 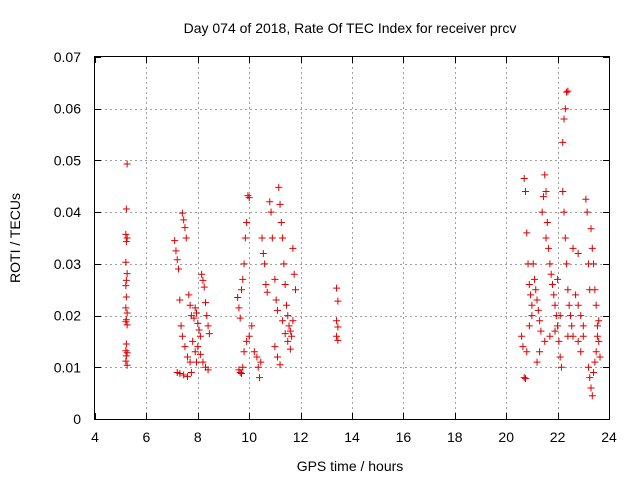 What do you see at coordinates (404, 437) in the screenshot?
I see `x-tick-label: 16` at bounding box center [404, 437].